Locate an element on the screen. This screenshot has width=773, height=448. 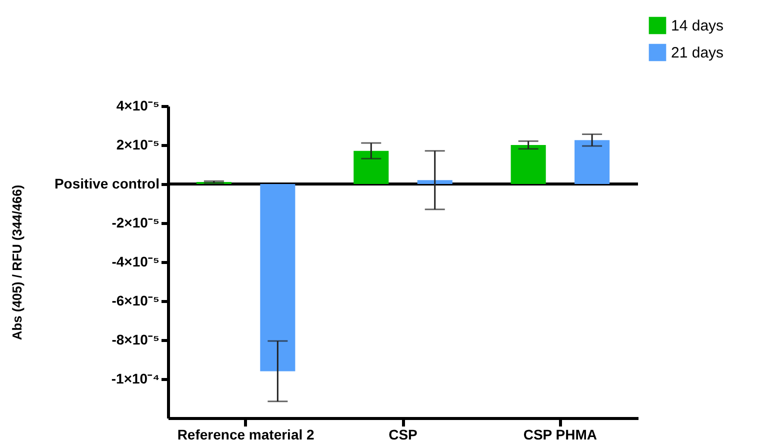
x-tick-label: CSP PHMA is located at coordinates (560, 434).